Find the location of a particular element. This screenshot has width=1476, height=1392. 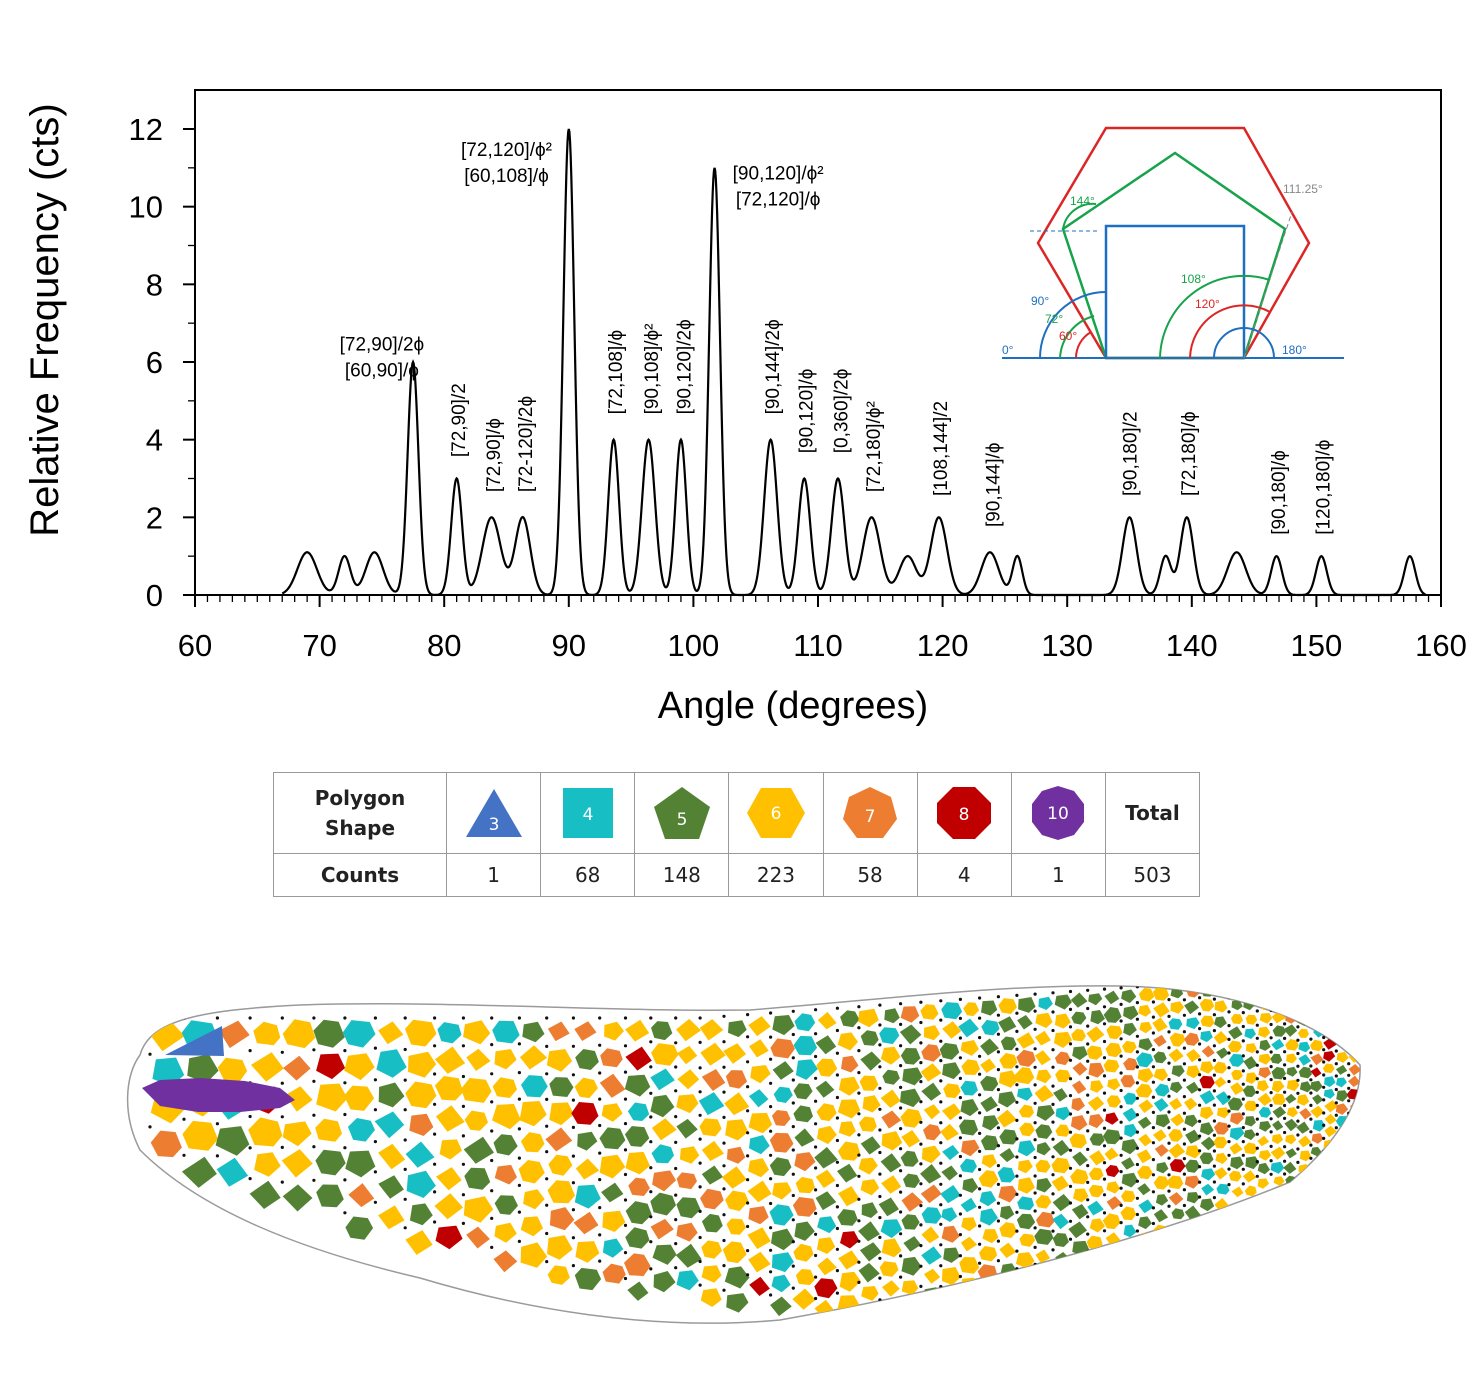

x-tick-label: 160 is located at coordinates (1441, 645).